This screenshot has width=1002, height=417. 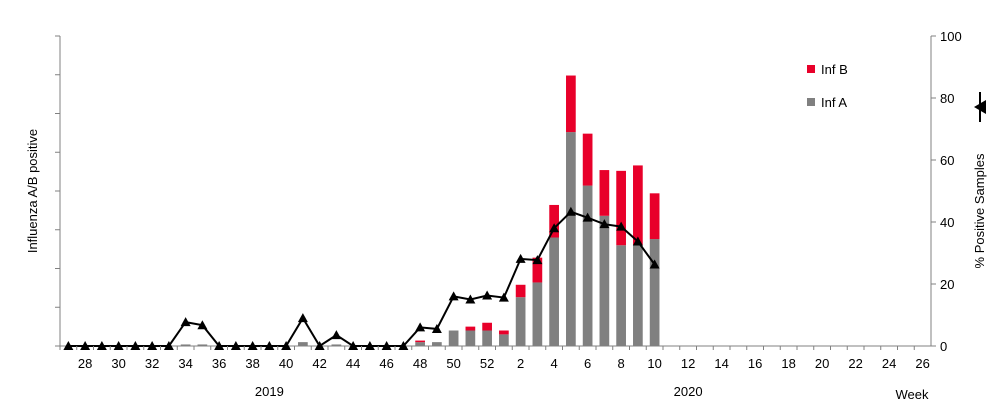 What do you see at coordinates (889, 363) in the screenshot?
I see `x-tick-label-24: 24` at bounding box center [889, 363].